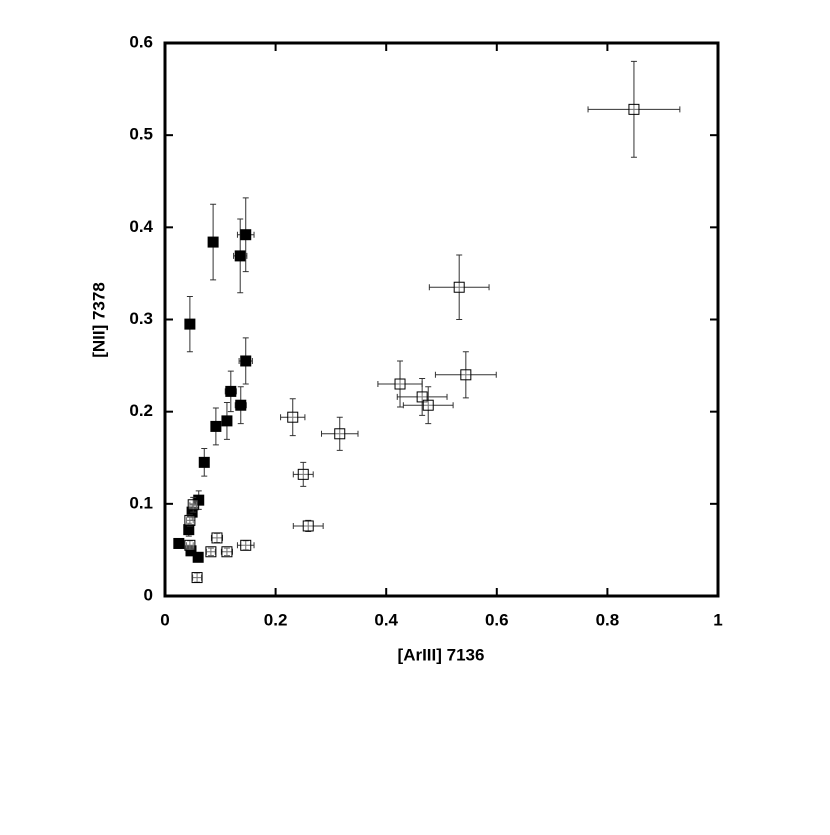 This screenshot has height=835, width=830. I want to click on y-tick-label: 0.2, so click(141, 410).